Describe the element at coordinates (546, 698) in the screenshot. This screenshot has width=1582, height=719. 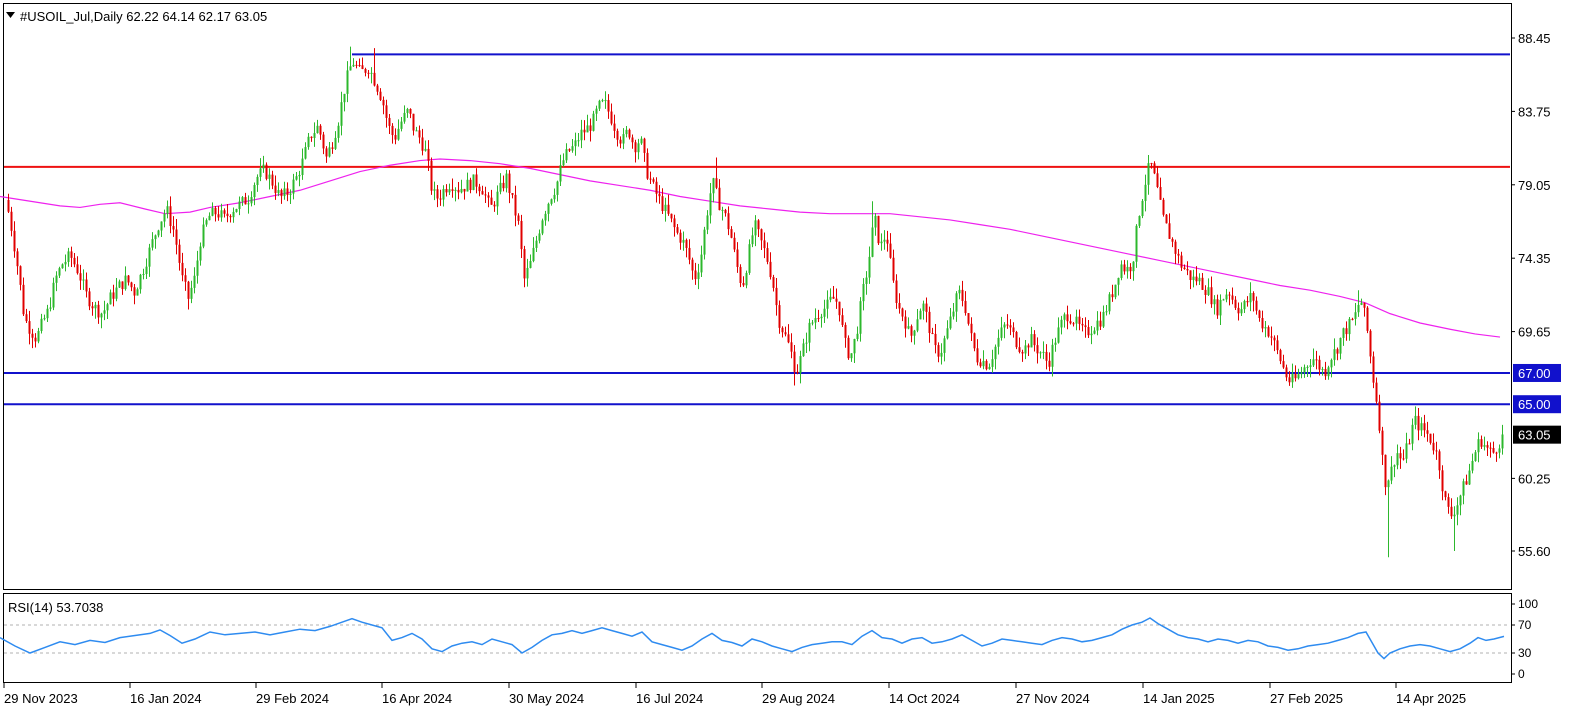
I see `date-tick-label: 30 May 2024` at that location.